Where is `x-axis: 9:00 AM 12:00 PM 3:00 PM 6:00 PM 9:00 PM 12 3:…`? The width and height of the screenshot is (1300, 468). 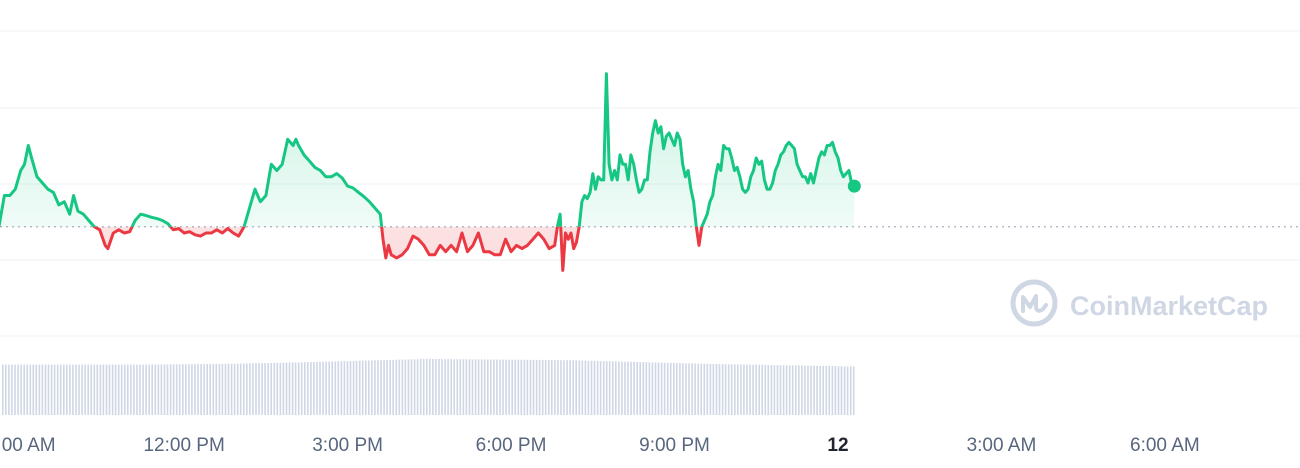
x-axis: 9:00 AM 12:00 PM 3:00 PM 6:00 PM 9:00 PM 12 3:… is located at coordinates (600, 445).